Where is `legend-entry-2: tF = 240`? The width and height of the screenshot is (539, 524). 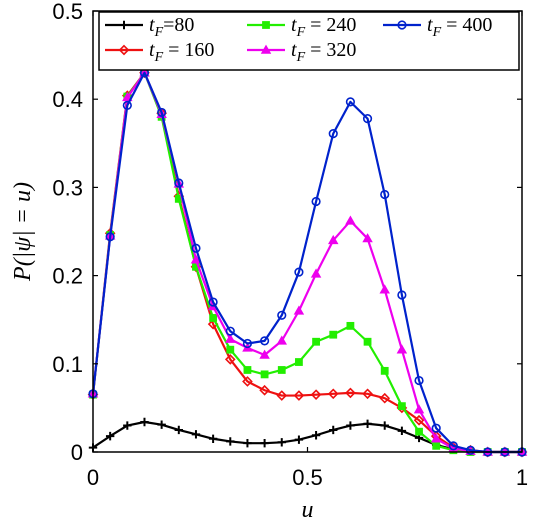
legend-entry-2: tF = 240 is located at coordinates (301, 27).